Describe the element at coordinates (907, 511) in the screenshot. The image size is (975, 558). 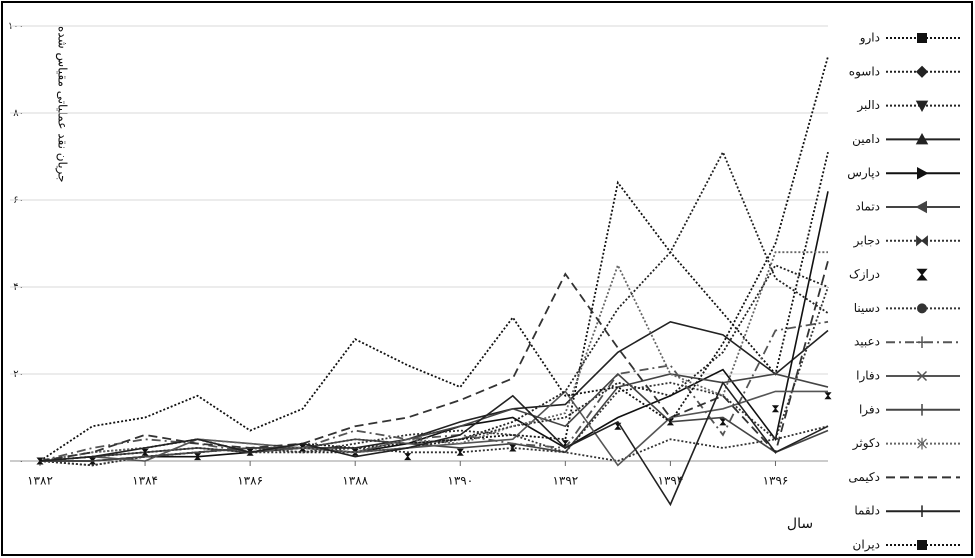
I see `legend-item: دلقما` at that location.